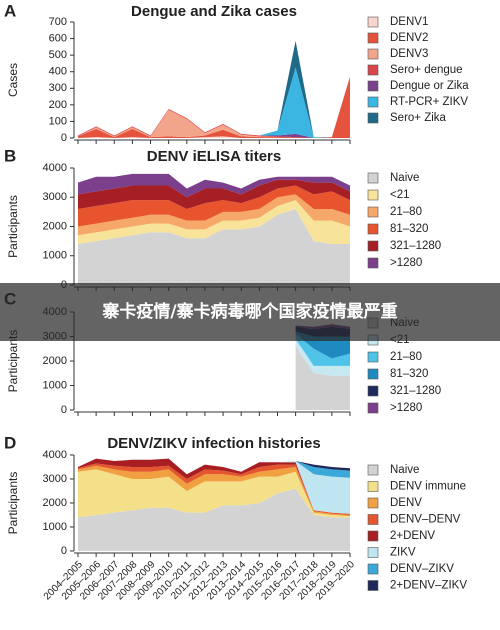 This screenshot has height=630, width=500. I want to click on panel-title: DENV/ZIKV infection histories, so click(213, 443).